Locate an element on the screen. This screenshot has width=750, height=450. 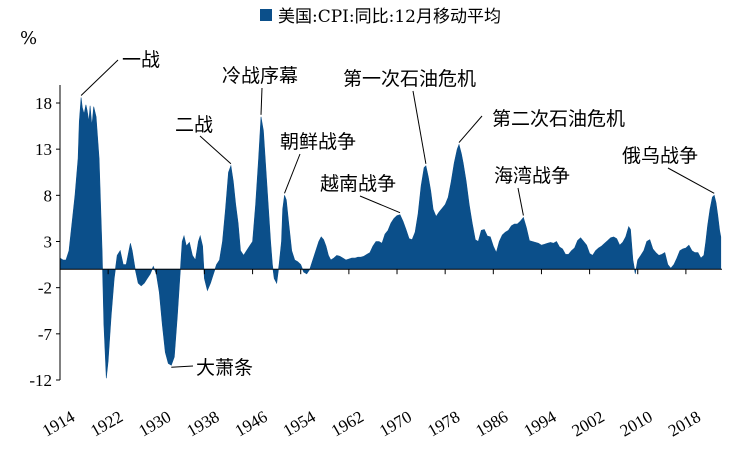
legend: 美国:CPI:同比:12月移动平均 is located at coordinates (380, 17).